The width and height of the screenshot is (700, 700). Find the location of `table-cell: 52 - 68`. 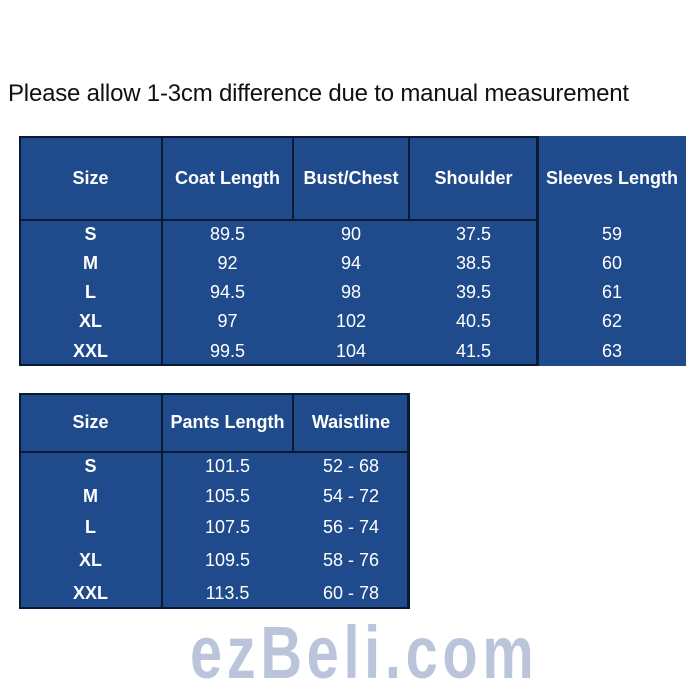

table-cell: 52 - 68 is located at coordinates (351, 466).